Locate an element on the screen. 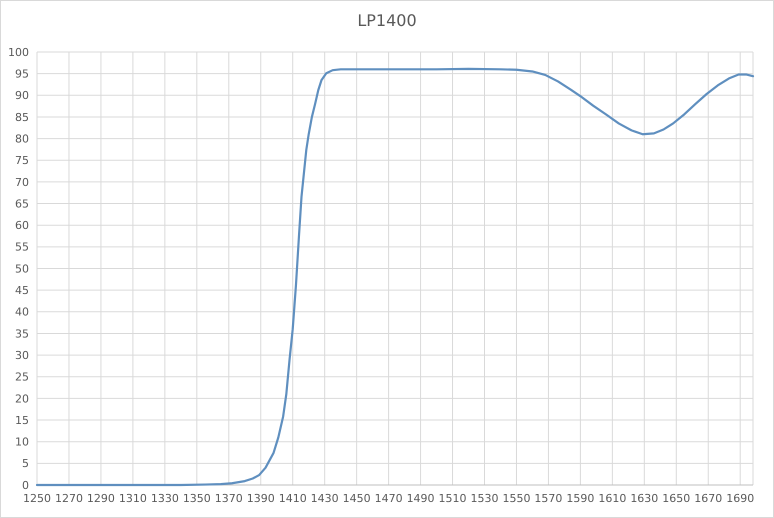 The image size is (774, 518). y-tick-label: 70 is located at coordinates (22, 182).